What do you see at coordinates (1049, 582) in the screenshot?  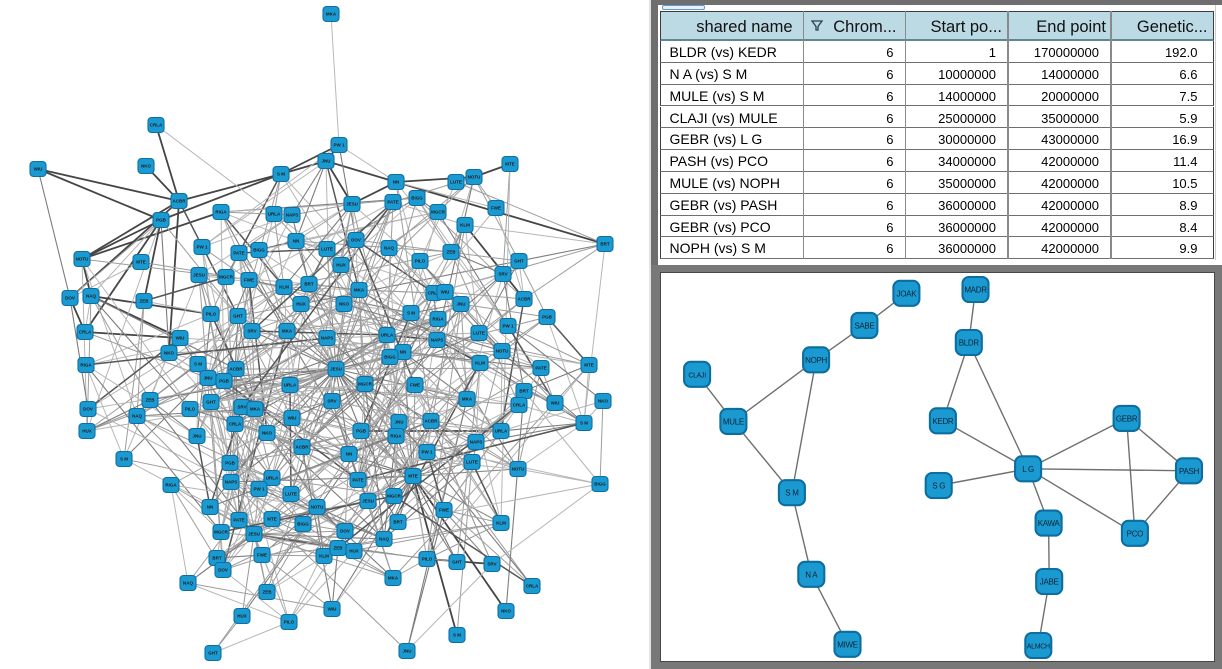 I see `svg-text: JABE` at bounding box center [1049, 582].